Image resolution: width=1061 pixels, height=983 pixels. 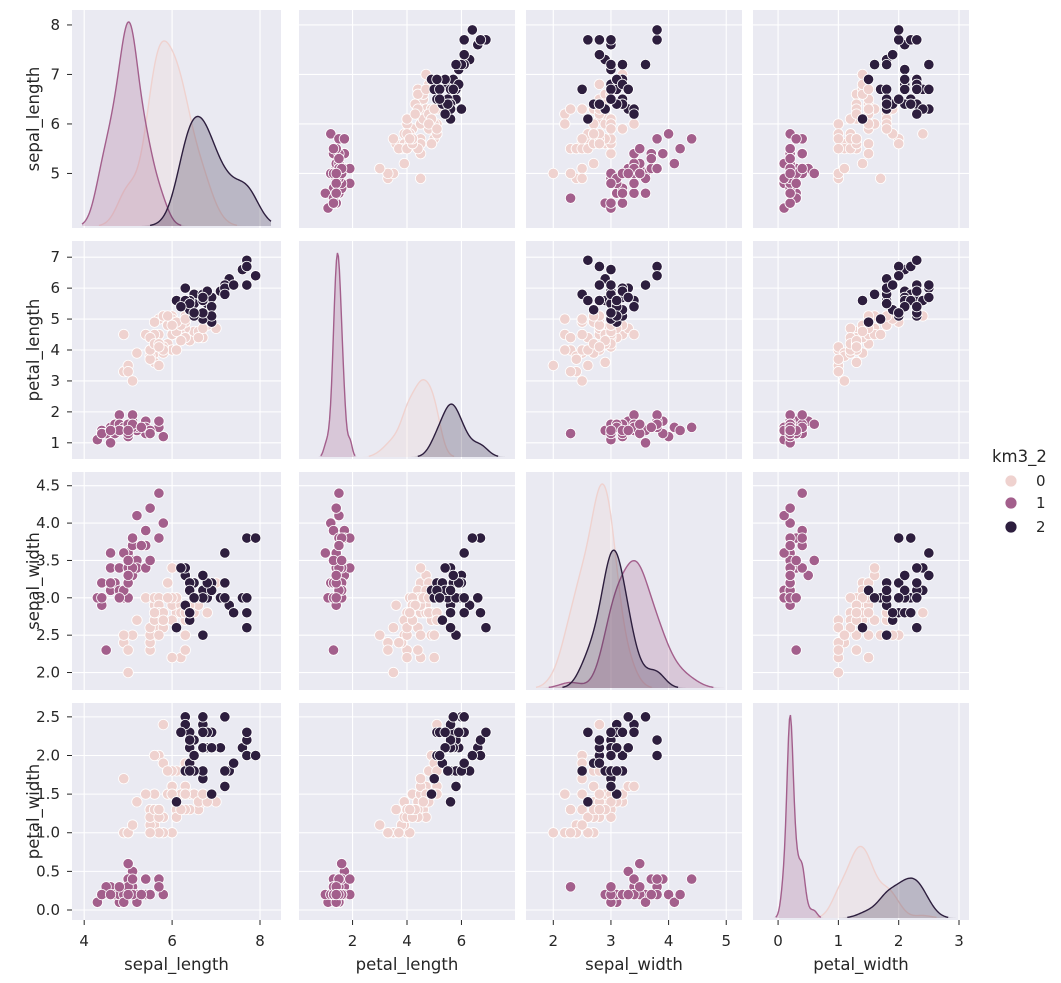 What do you see at coordinates (634, 119) in the screenshot?
I see `panel-sepal_length-vs-sepal_width` at bounding box center [634, 119].